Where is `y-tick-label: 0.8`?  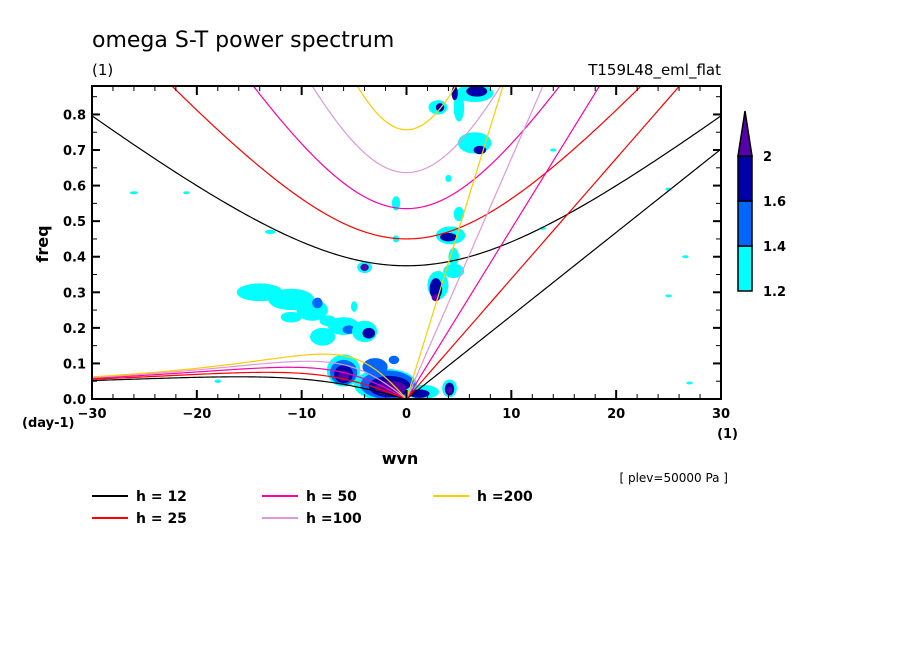 y-tick-label: 0.8 is located at coordinates (74, 115).